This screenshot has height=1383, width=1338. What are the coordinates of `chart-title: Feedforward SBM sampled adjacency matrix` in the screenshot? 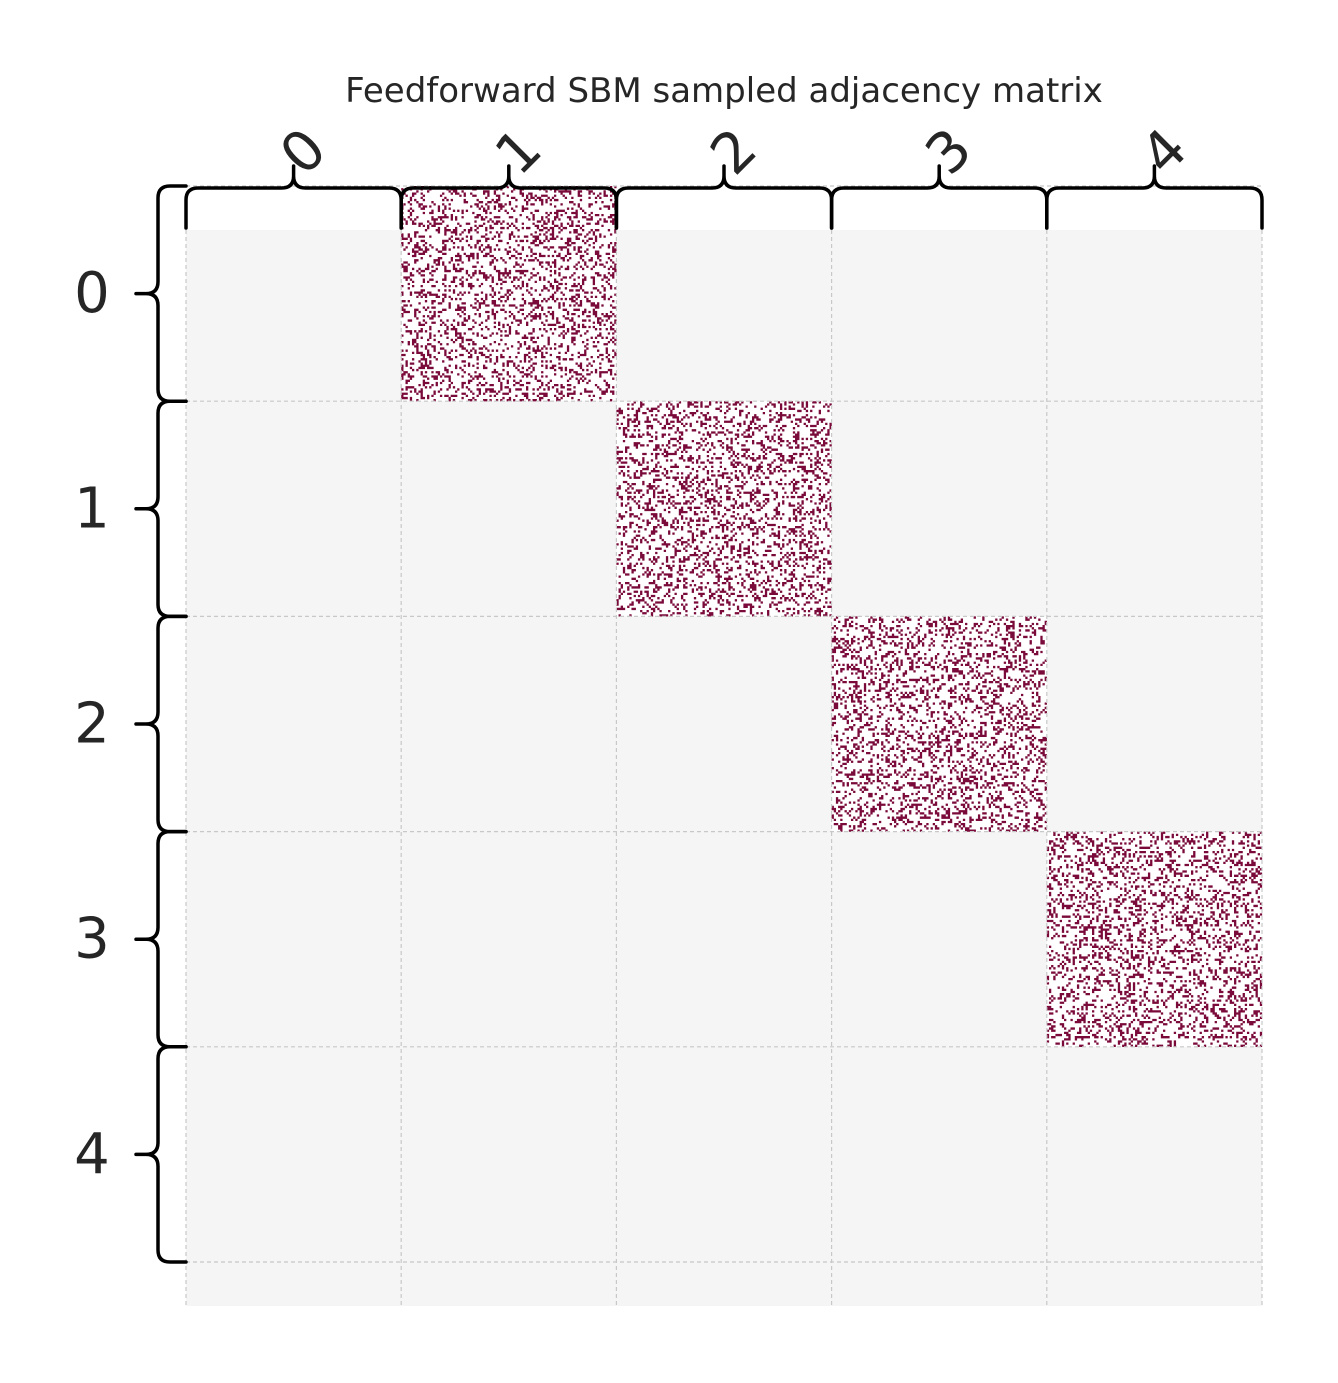 It's located at (724, 91).